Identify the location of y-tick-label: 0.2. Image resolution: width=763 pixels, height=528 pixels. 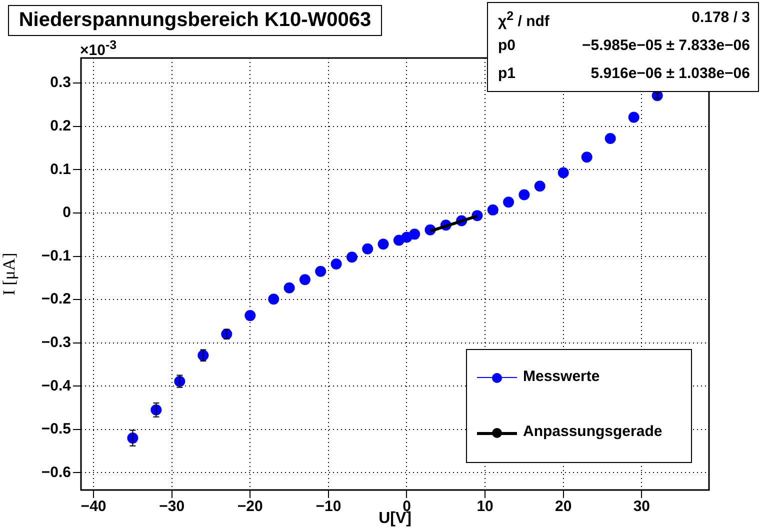
(60, 126).